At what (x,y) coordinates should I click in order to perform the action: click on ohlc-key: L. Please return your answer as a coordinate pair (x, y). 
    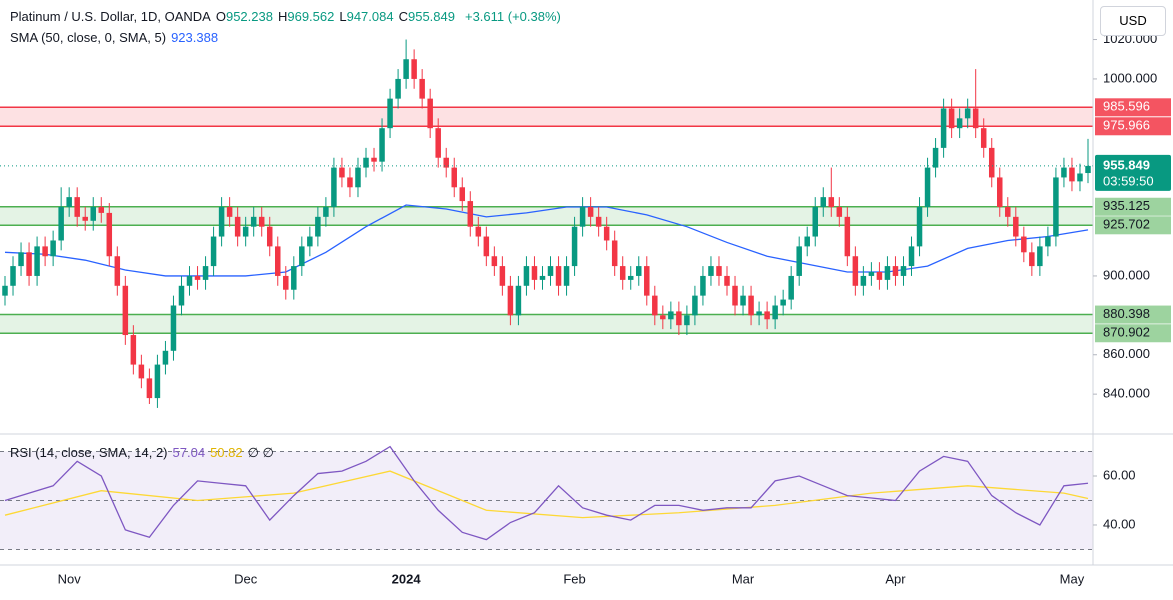
    Looking at the image, I should click on (343, 16).